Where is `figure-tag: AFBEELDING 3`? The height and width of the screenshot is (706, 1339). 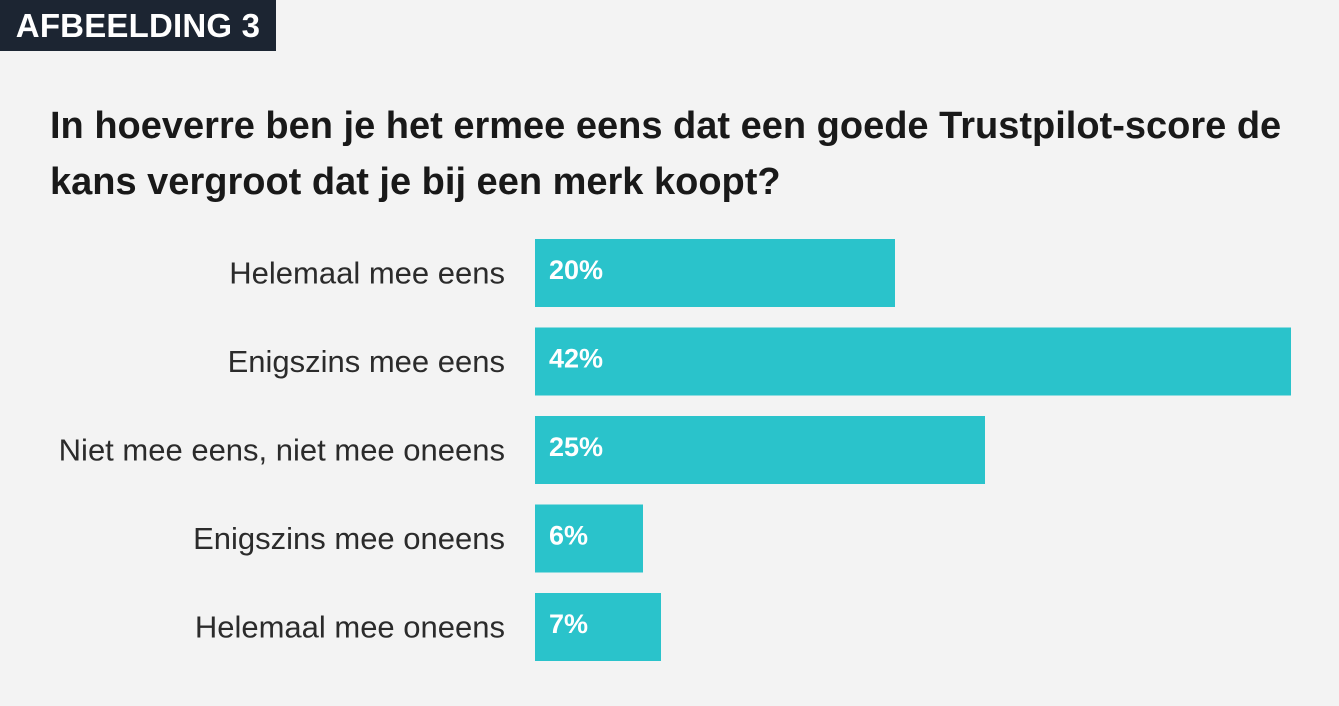 figure-tag: AFBEELDING 3 is located at coordinates (138, 25).